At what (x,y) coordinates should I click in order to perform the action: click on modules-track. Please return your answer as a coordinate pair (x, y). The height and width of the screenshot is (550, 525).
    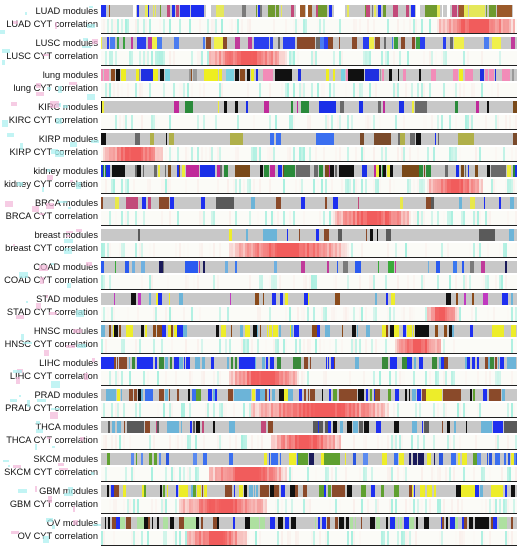
    Looking at the image, I should click on (309, 203).